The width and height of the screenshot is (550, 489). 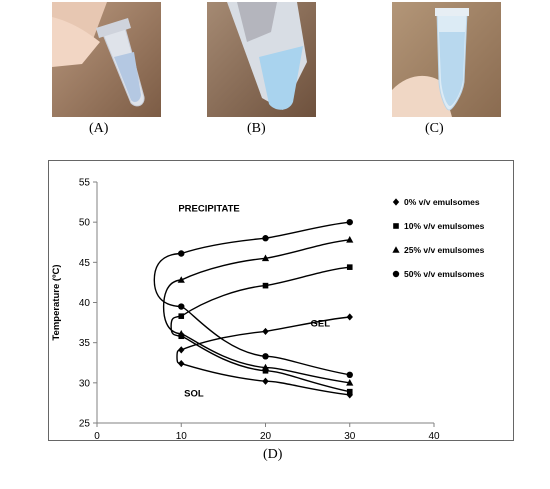 I want to click on y-tick-label: 45, so click(x=85, y=263).